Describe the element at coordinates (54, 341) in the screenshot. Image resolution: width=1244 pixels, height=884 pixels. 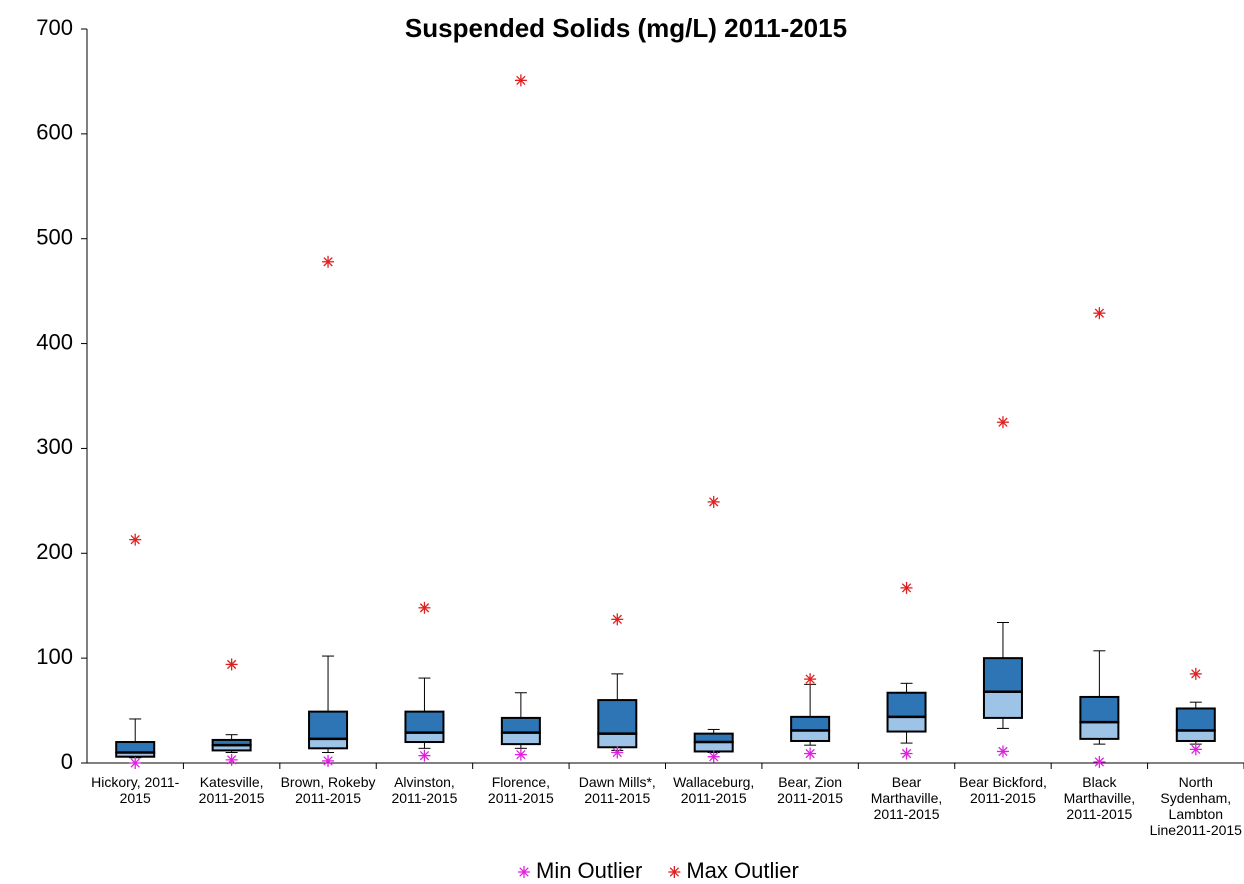
I see `y-tick-label: 400` at that location.